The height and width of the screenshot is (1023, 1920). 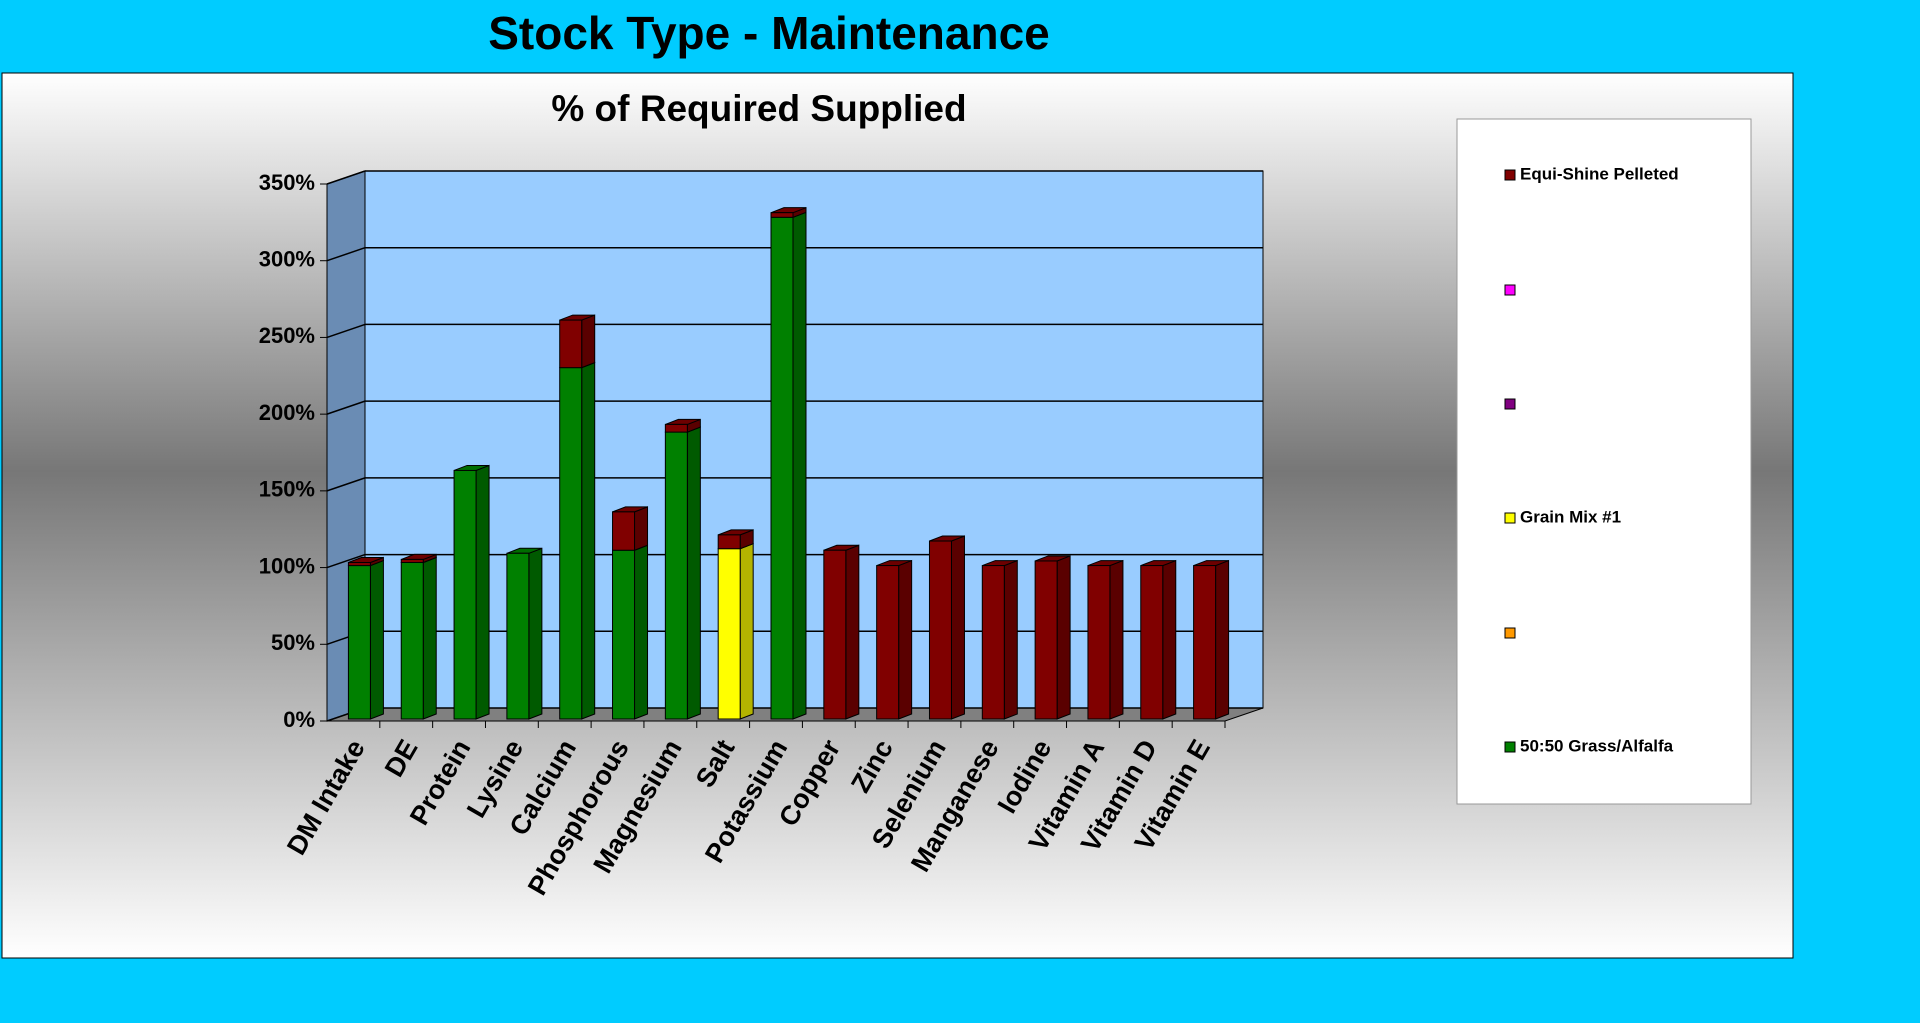 I want to click on chart-title: % of Required Supplied, so click(x=758, y=108).